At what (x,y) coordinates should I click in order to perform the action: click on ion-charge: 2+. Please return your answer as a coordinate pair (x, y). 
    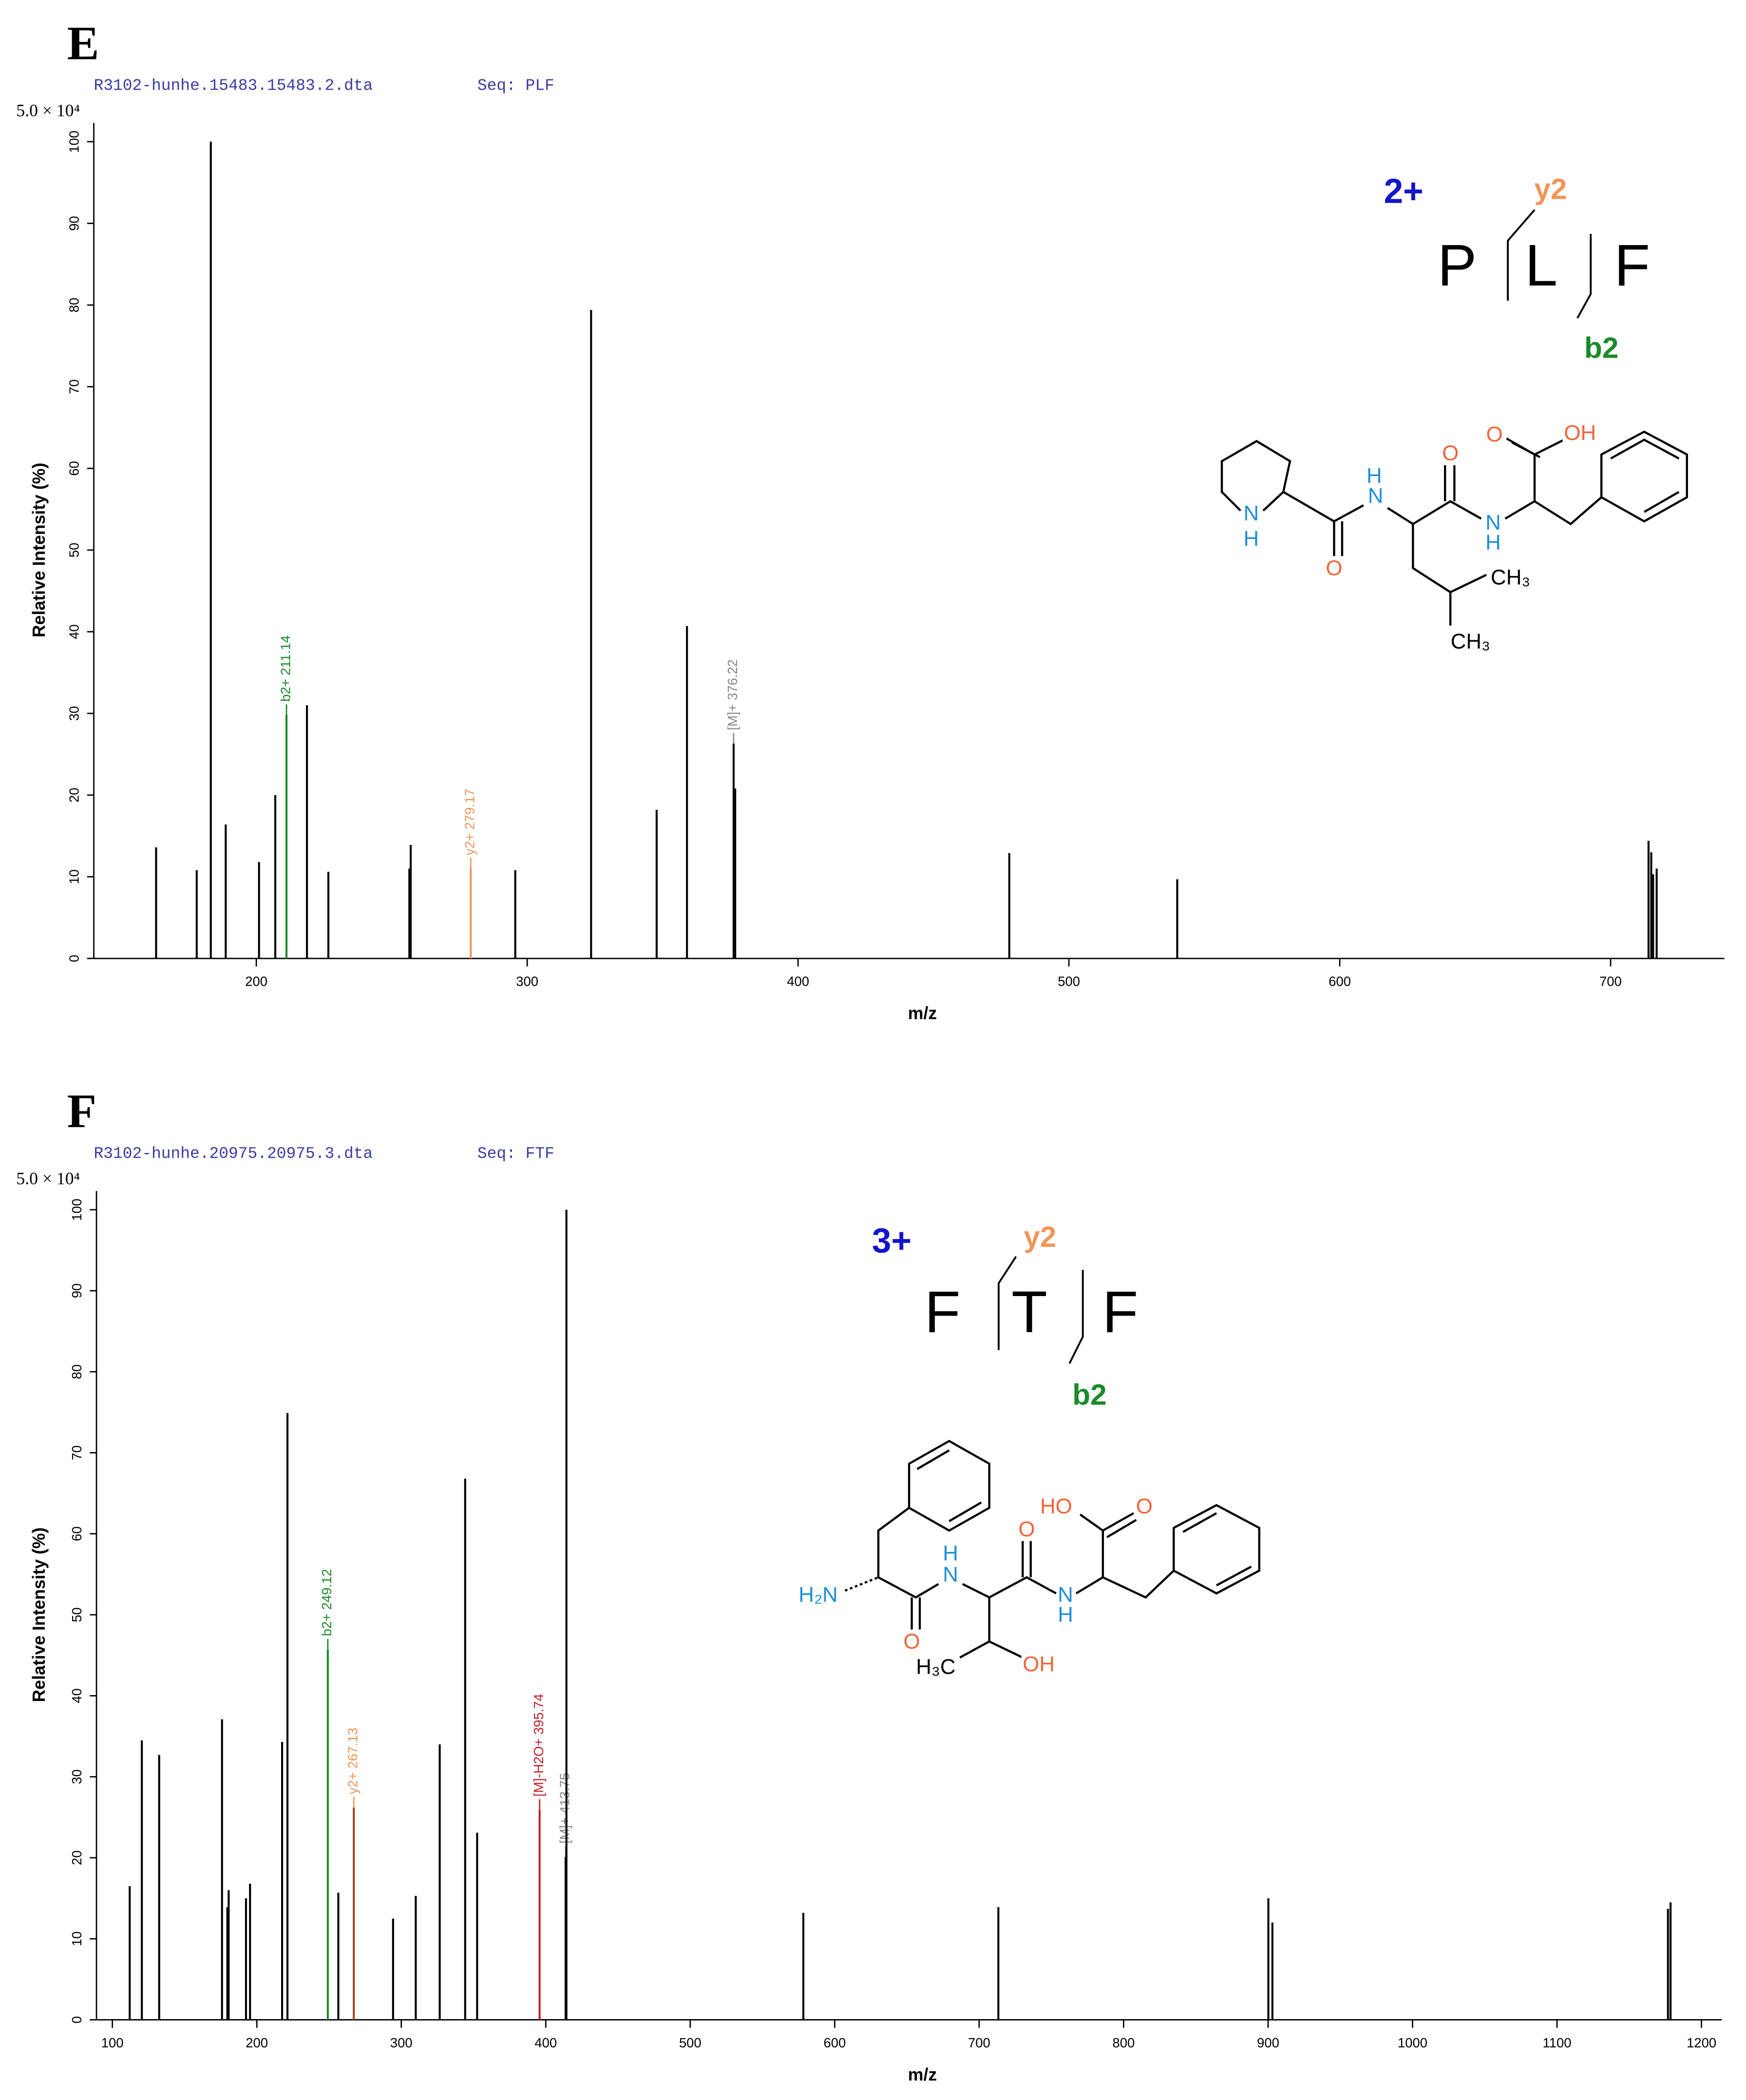
    Looking at the image, I should click on (1403, 191).